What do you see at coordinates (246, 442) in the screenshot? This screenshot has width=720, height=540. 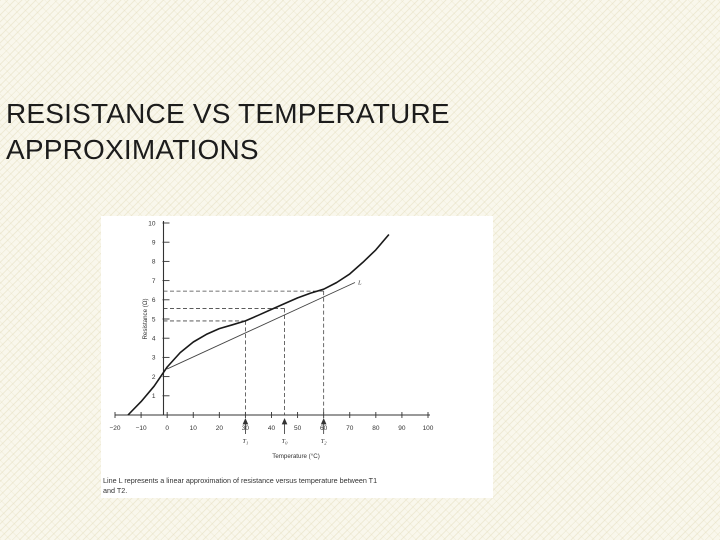 I see `marker-label: T1` at bounding box center [246, 442].